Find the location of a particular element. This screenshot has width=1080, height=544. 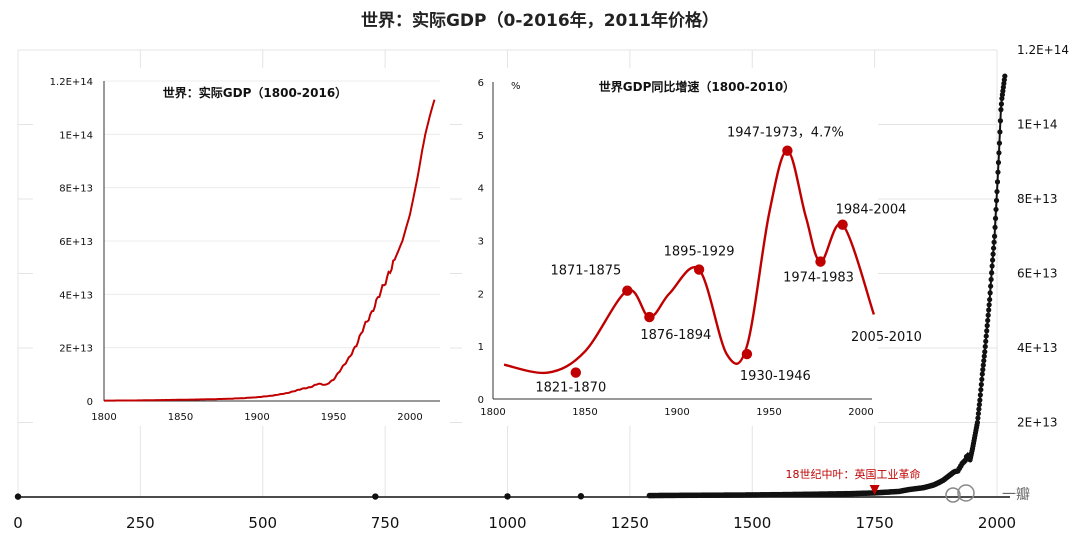

inset-growth-x-tick-label: 1900 is located at coordinates (676, 412).